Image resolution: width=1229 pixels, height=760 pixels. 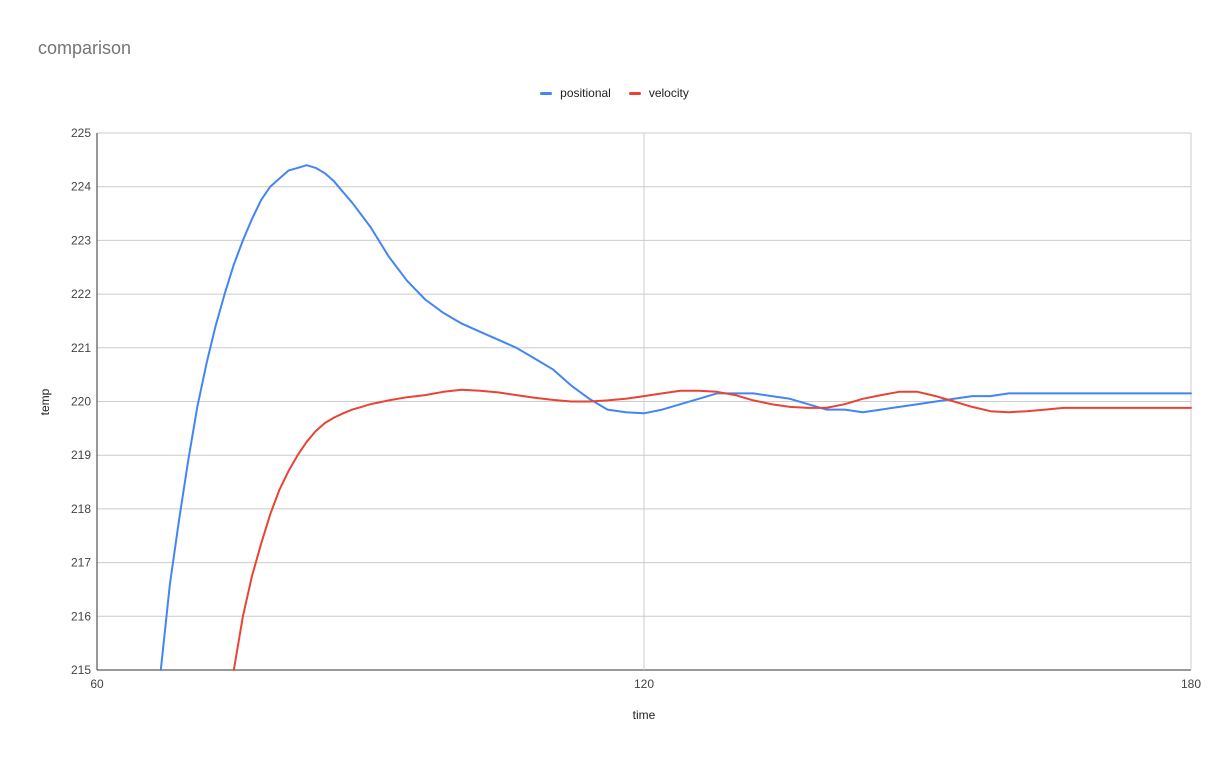 I want to click on y-tick-label: 219, so click(x=81, y=455).